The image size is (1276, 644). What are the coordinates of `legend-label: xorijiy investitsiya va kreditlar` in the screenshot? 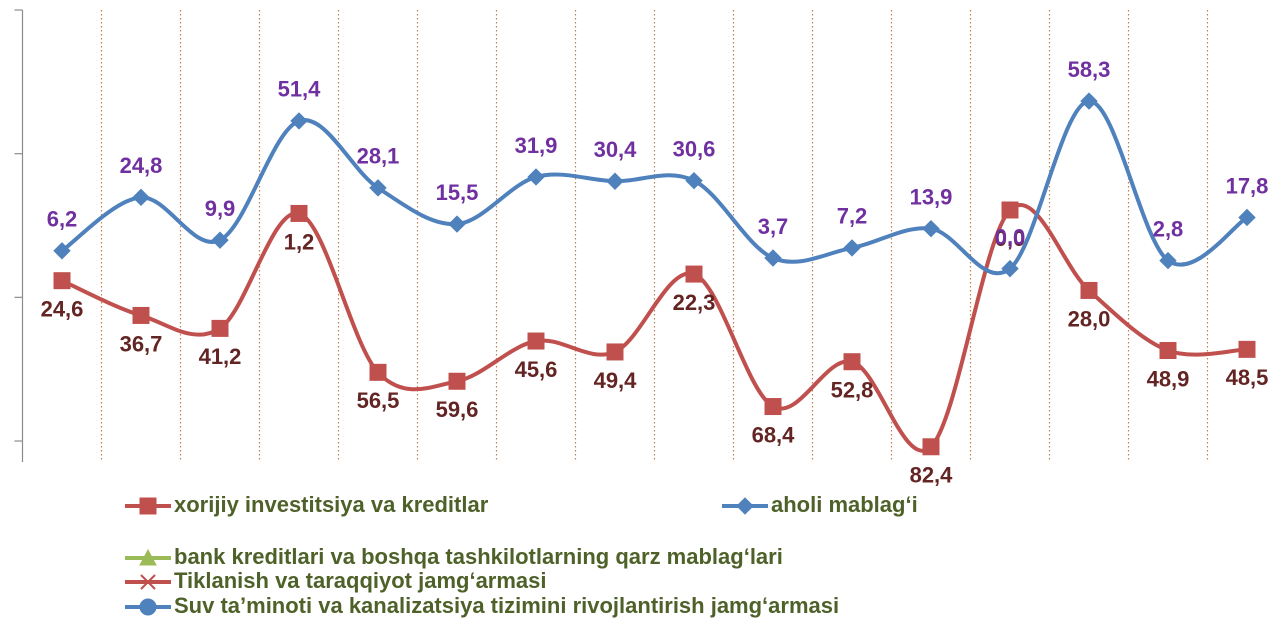 It's located at (331, 504).